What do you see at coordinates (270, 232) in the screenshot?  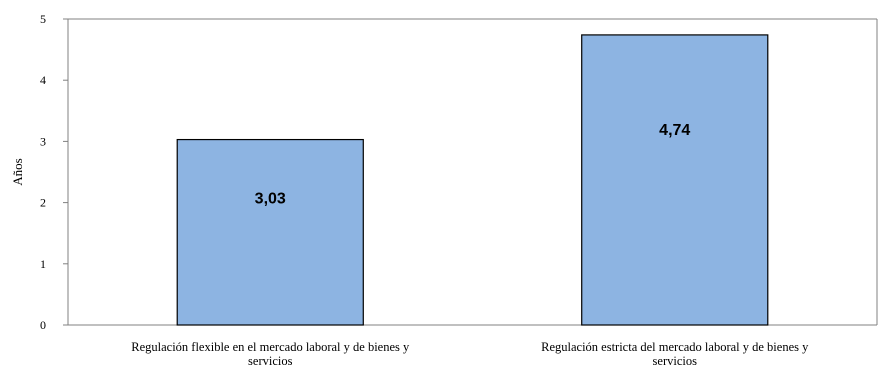 I see `bar` at bounding box center [270, 232].